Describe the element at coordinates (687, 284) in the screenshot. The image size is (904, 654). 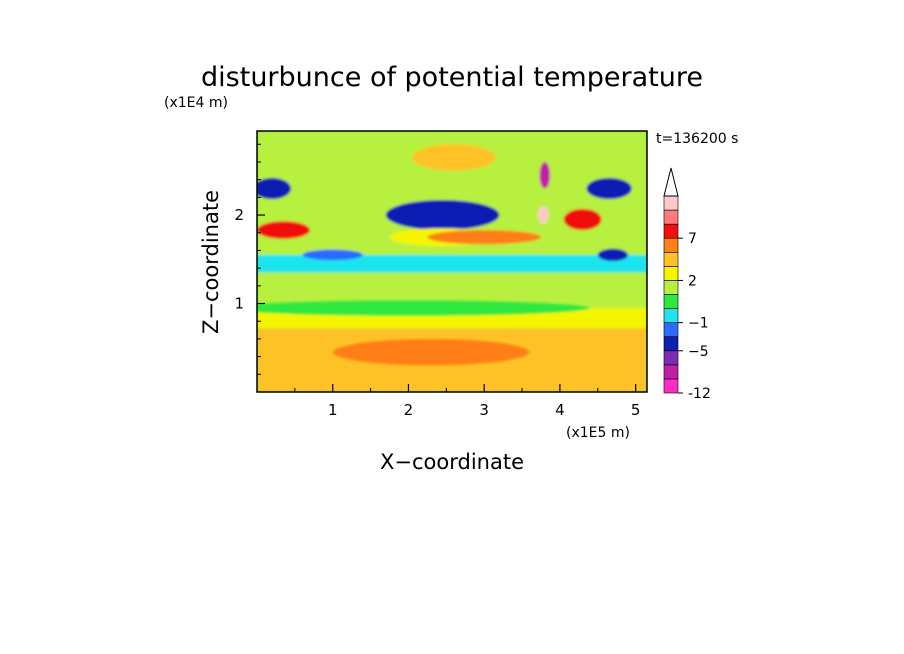
I see `colorbar: -12 −5 −1 2 7` at that location.